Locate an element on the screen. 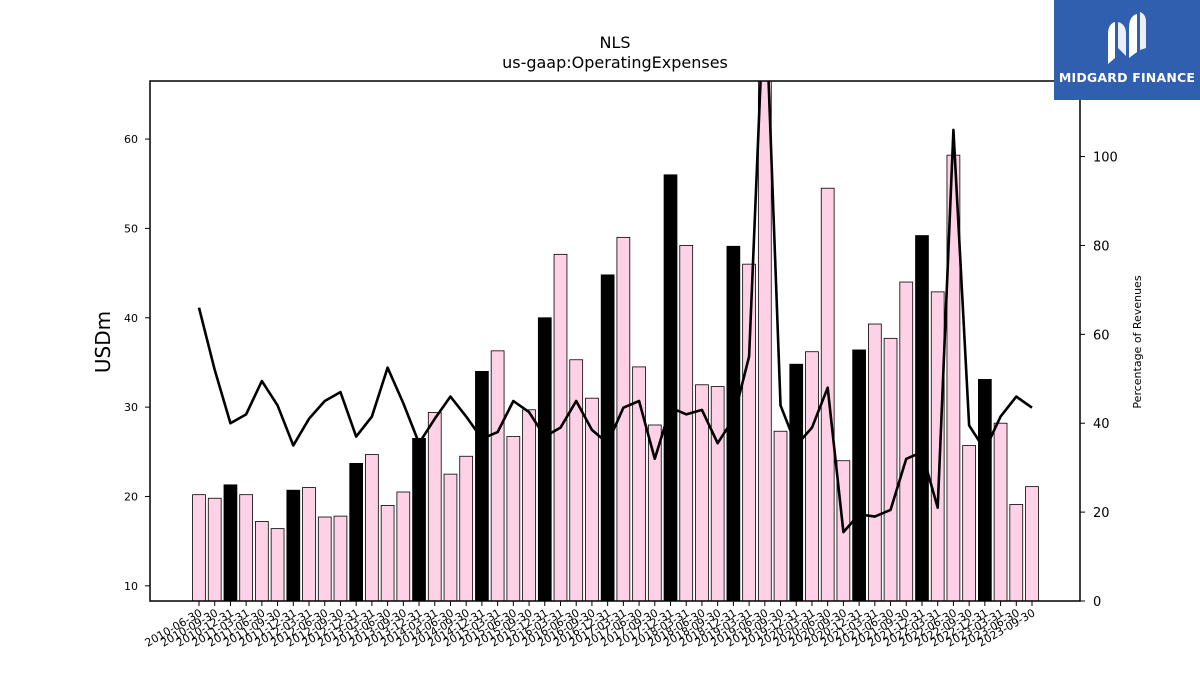 This screenshot has height=675, width=1200. y2-tick-label: 40 is located at coordinates (1101, 424).